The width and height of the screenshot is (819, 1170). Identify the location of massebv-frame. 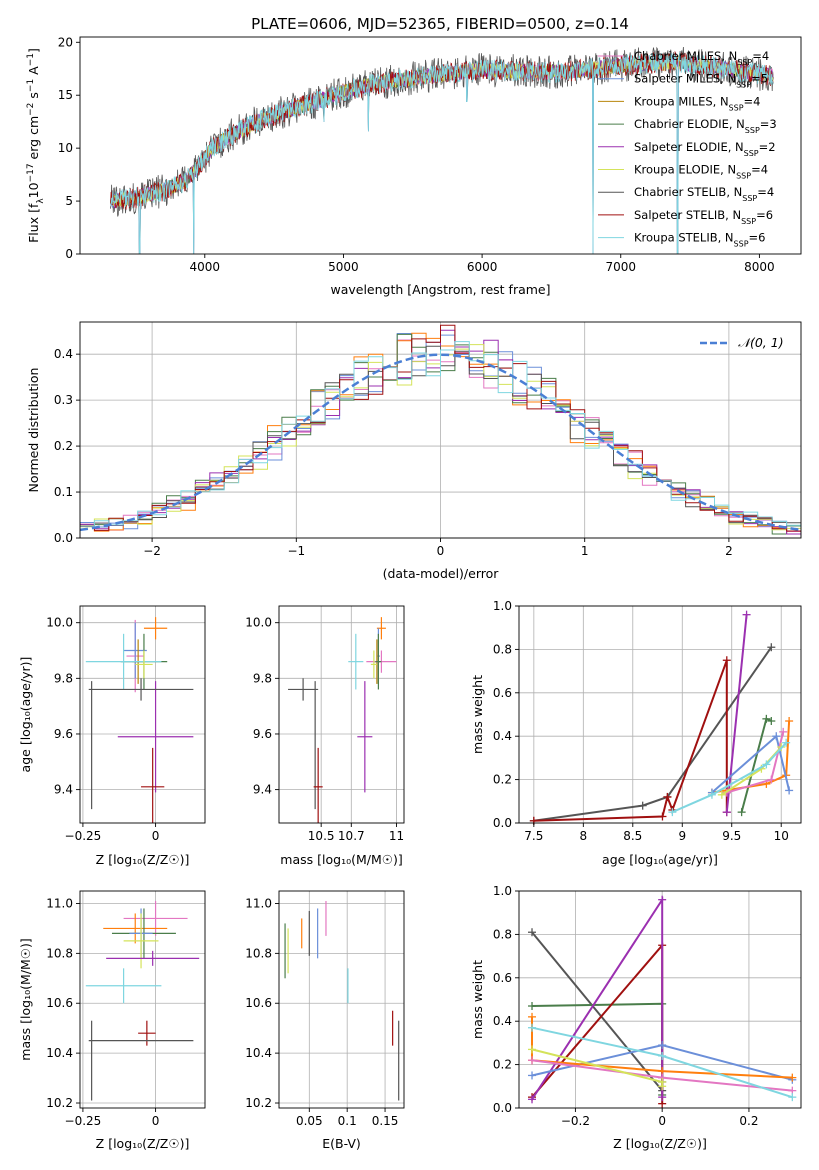
(341, 999).